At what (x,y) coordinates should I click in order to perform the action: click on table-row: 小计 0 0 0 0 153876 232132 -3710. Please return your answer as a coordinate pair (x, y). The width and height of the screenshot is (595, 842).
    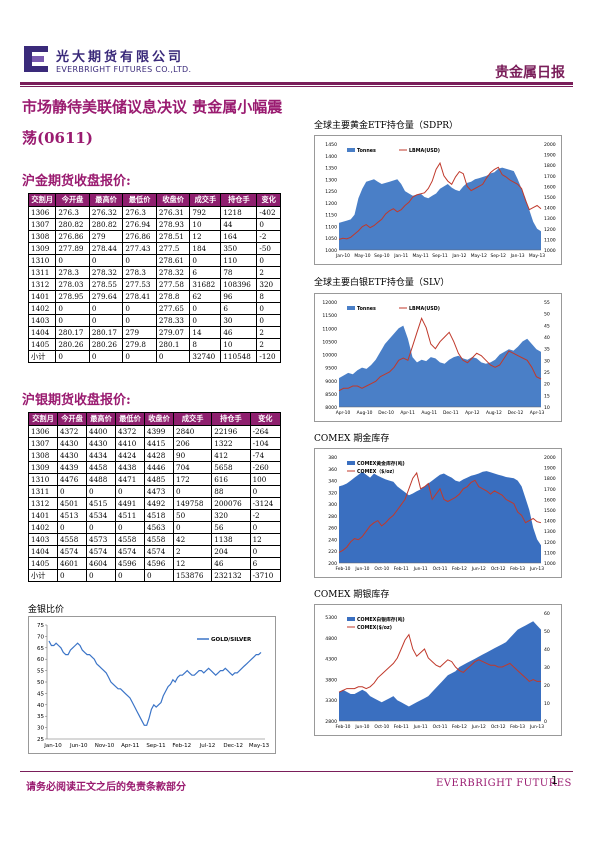
    Looking at the image, I should click on (155, 575).